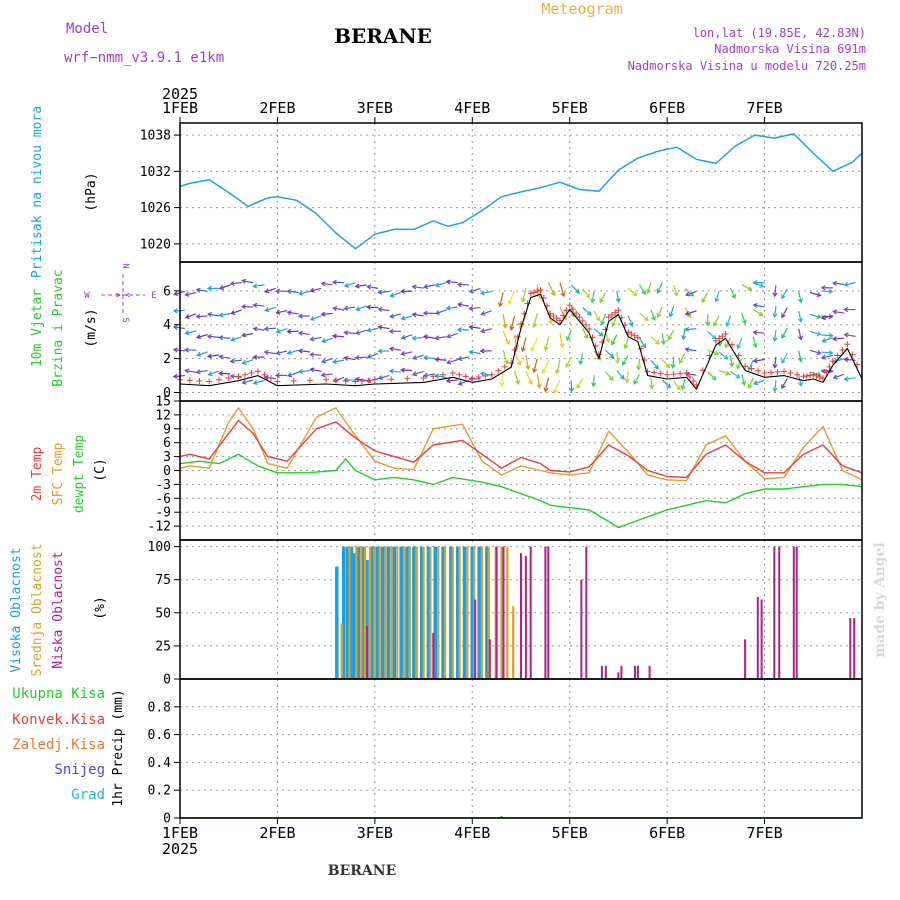  I want to click on y-tick-label: 0, so click(167, 471).